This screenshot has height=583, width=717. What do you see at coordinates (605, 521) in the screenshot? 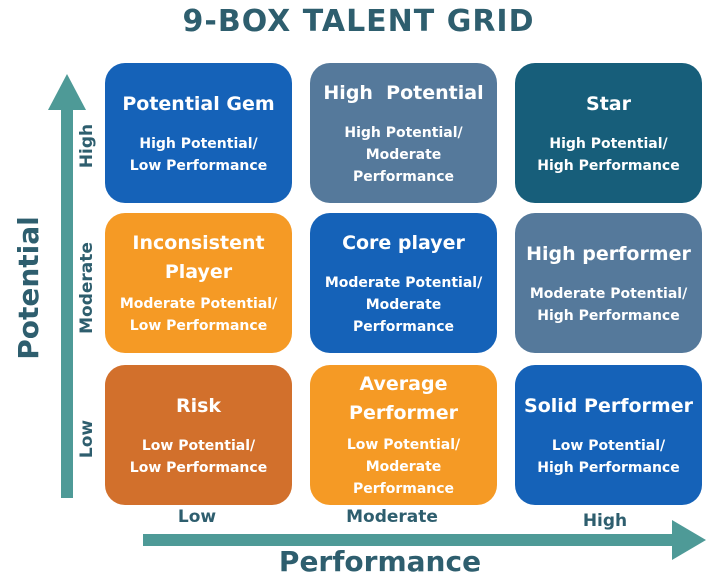
I see `x-tick-high: High` at bounding box center [605, 521].